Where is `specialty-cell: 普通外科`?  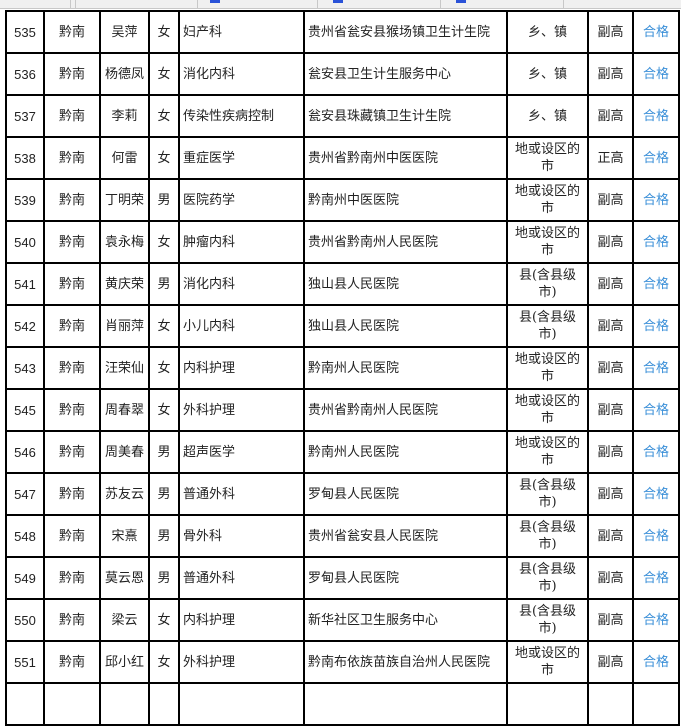
specialty-cell: 普通外科 is located at coordinates (241, 578).